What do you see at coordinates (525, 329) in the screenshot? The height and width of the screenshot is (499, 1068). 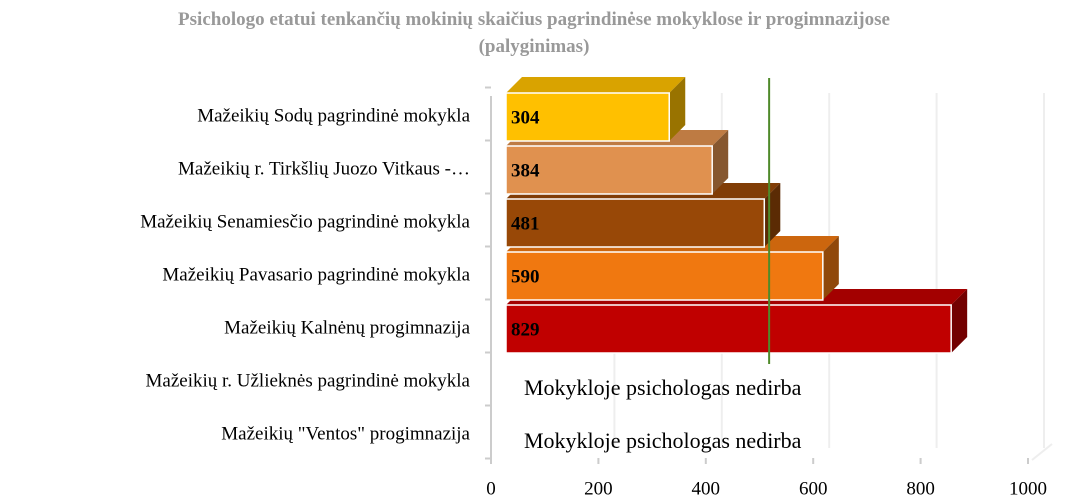 I see `data-label: 829` at bounding box center [525, 329].